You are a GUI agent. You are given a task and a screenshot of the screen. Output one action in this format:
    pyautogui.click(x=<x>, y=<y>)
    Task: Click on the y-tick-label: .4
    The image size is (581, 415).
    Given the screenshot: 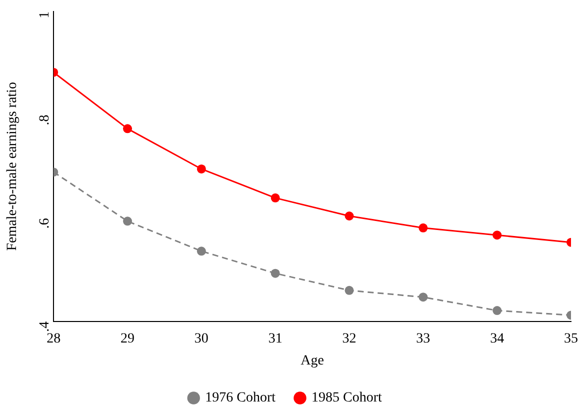 What is the action you would take?
    pyautogui.click(x=44, y=326)
    